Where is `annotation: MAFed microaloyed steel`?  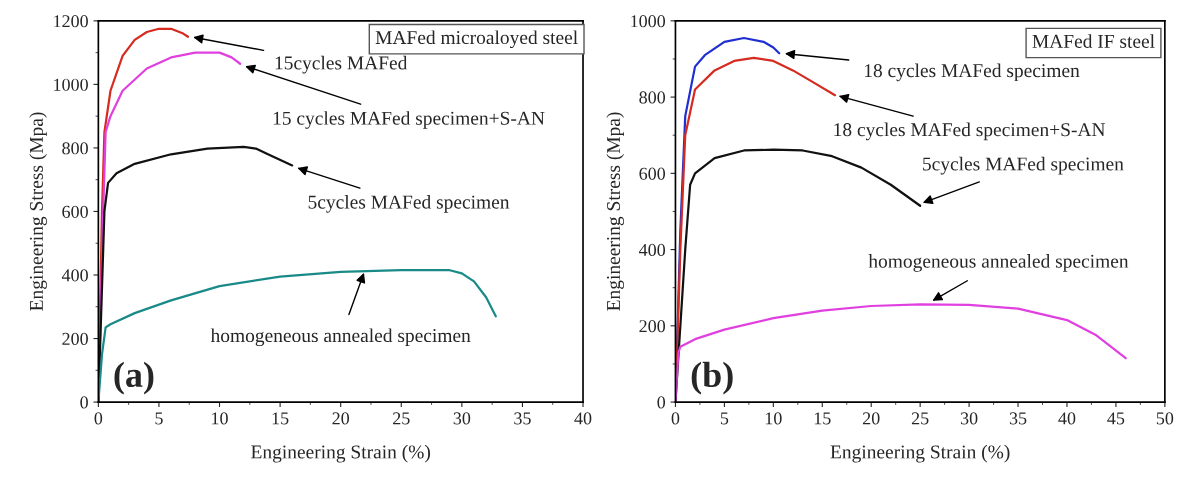 annotation: MAFed microaloyed steel is located at coordinates (476, 39).